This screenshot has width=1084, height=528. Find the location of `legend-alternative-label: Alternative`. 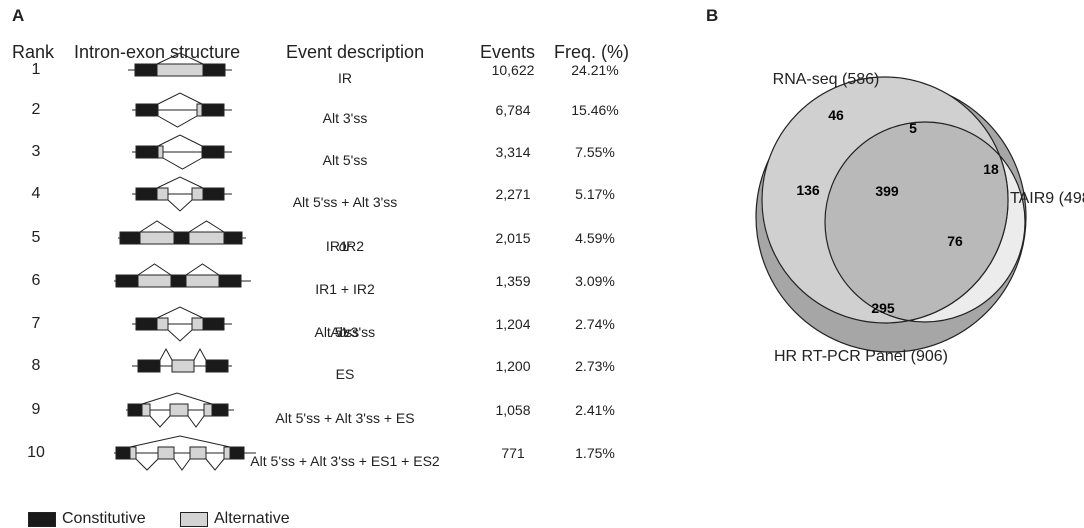

legend-alternative-label: Alternative is located at coordinates (252, 518).